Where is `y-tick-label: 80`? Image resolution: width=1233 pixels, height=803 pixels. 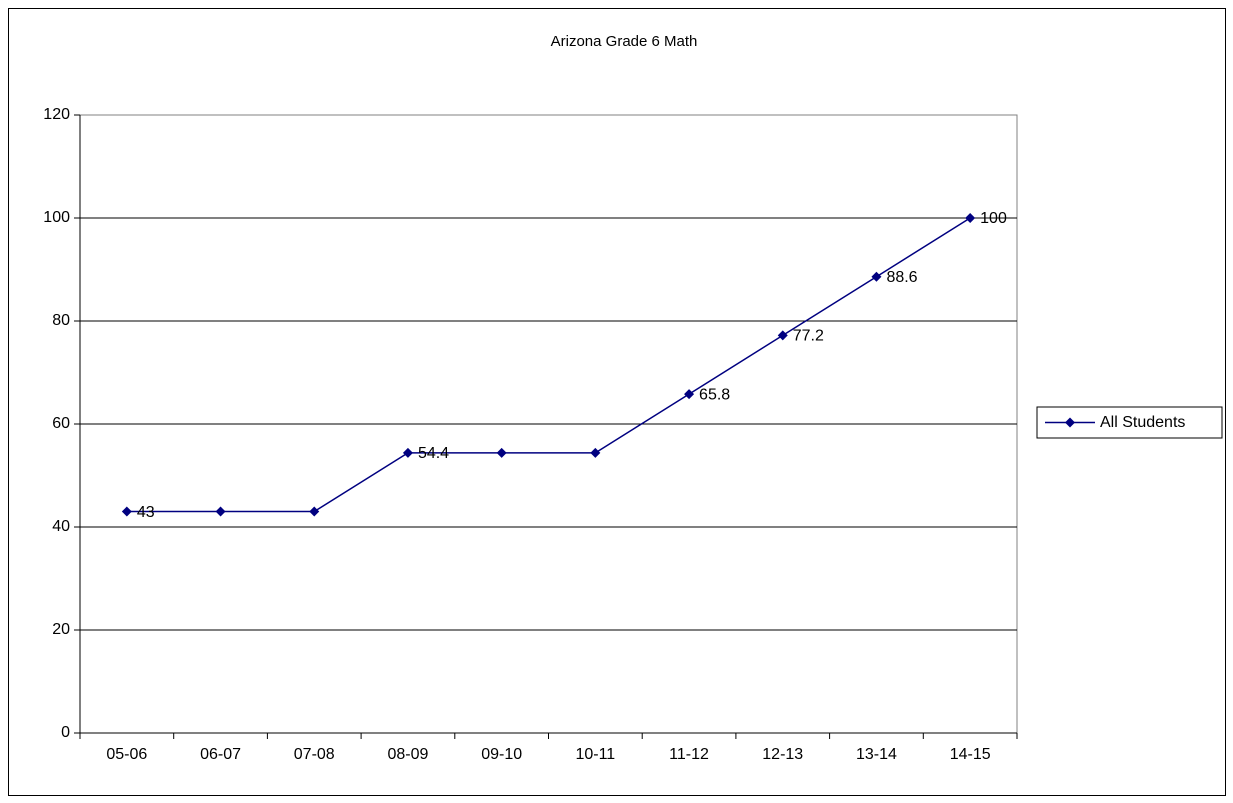
y-tick-label: 80 is located at coordinates (61, 320).